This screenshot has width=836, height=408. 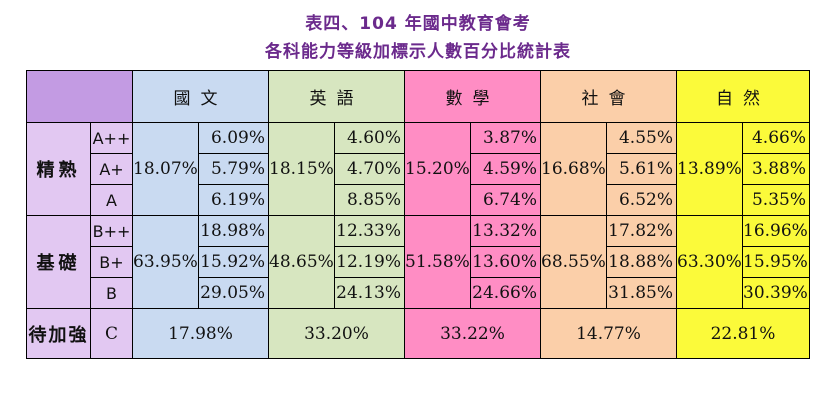 What do you see at coordinates (641, 231) in the screenshot?
I see `level-value-social: 17.82%` at bounding box center [641, 231].